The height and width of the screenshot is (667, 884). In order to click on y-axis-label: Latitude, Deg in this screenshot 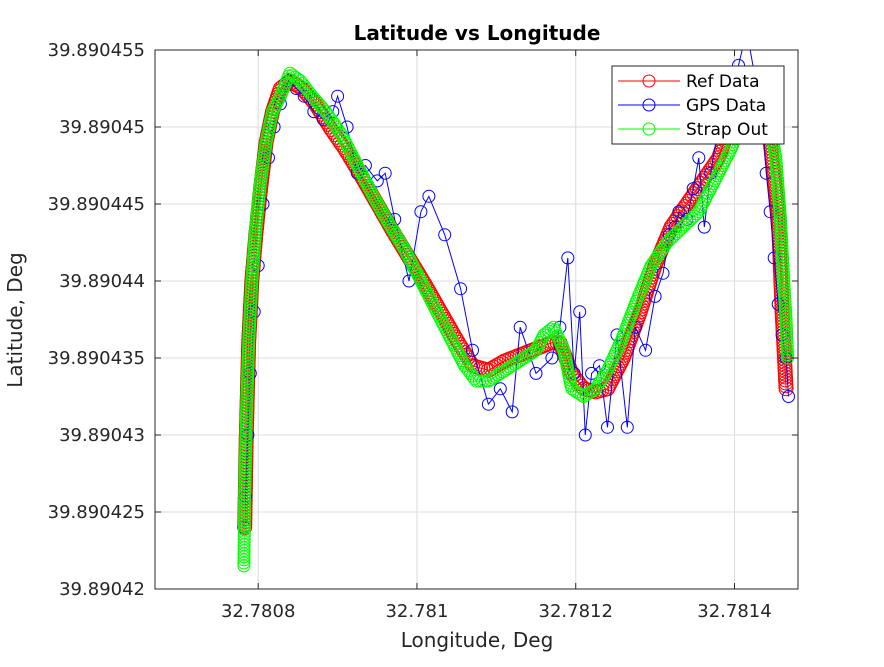, I will do `click(15, 319)`.